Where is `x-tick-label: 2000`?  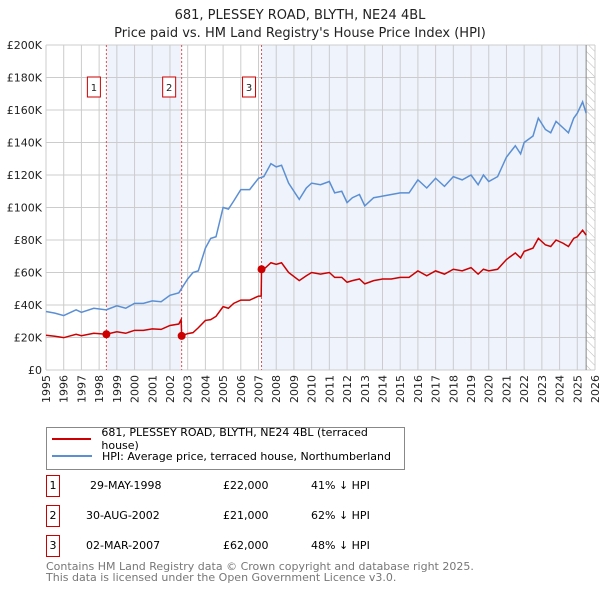
x-tick-label: 2000 is located at coordinates (135, 389).